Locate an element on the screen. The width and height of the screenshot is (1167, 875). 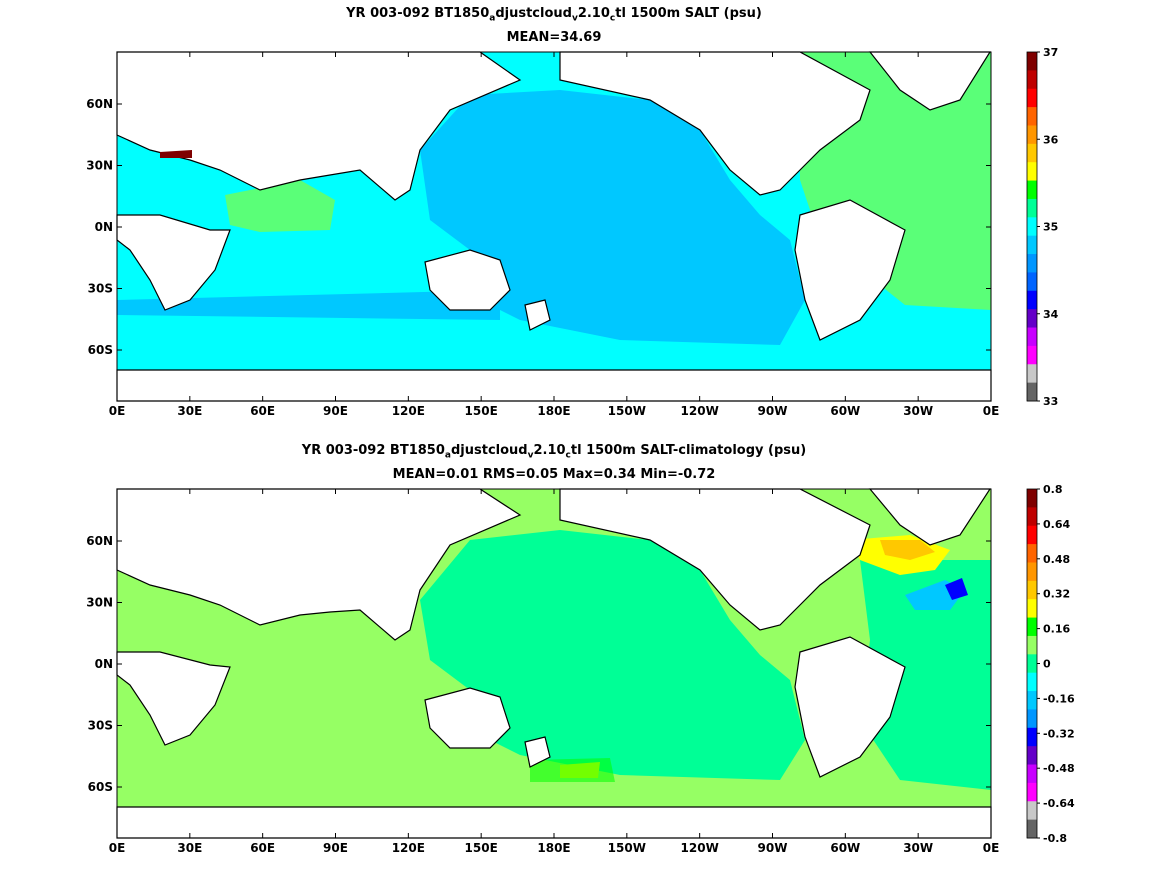
top-pacific-region is located at coordinates (612, 217).